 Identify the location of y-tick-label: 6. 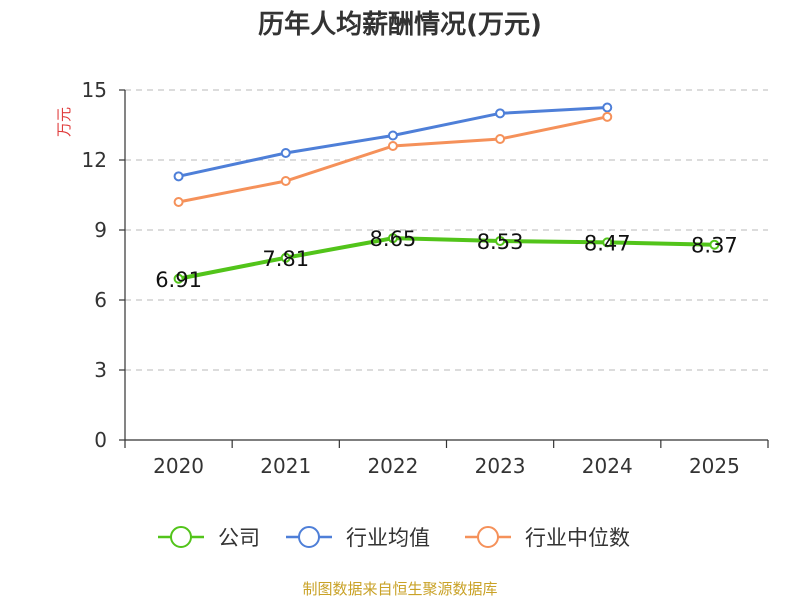
(100, 300).